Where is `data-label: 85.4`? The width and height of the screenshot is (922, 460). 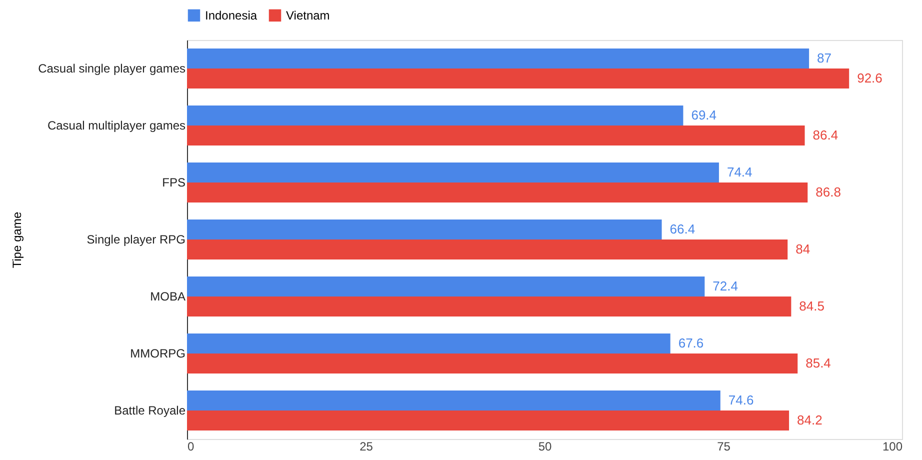 data-label: 85.4 is located at coordinates (818, 362).